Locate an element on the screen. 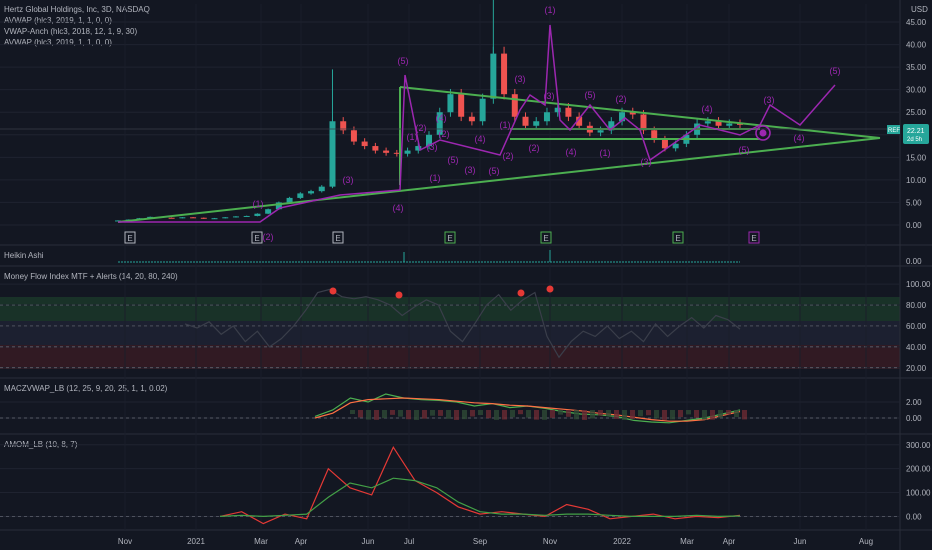 The image size is (932, 550). last-price-tag: REF 22.21 2d 5h is located at coordinates (908, 134).